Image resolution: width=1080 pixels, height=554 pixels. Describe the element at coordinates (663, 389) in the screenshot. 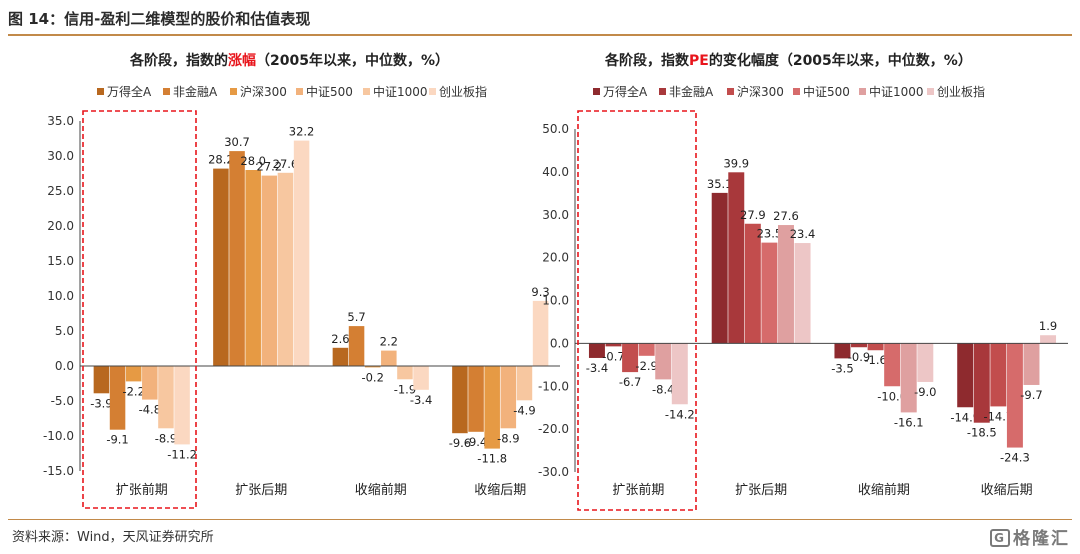

I see `right-data-label: -8.4` at that location.